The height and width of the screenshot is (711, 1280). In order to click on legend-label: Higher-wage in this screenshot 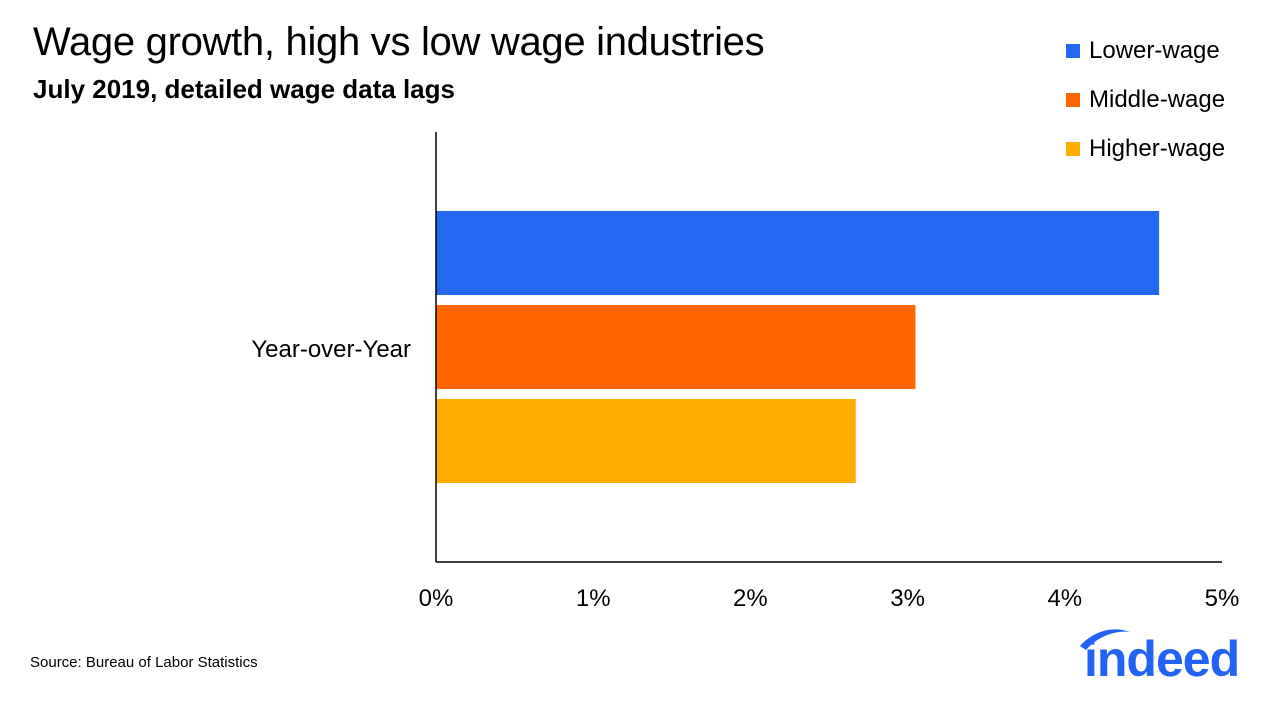, I will do `click(1157, 148)`.